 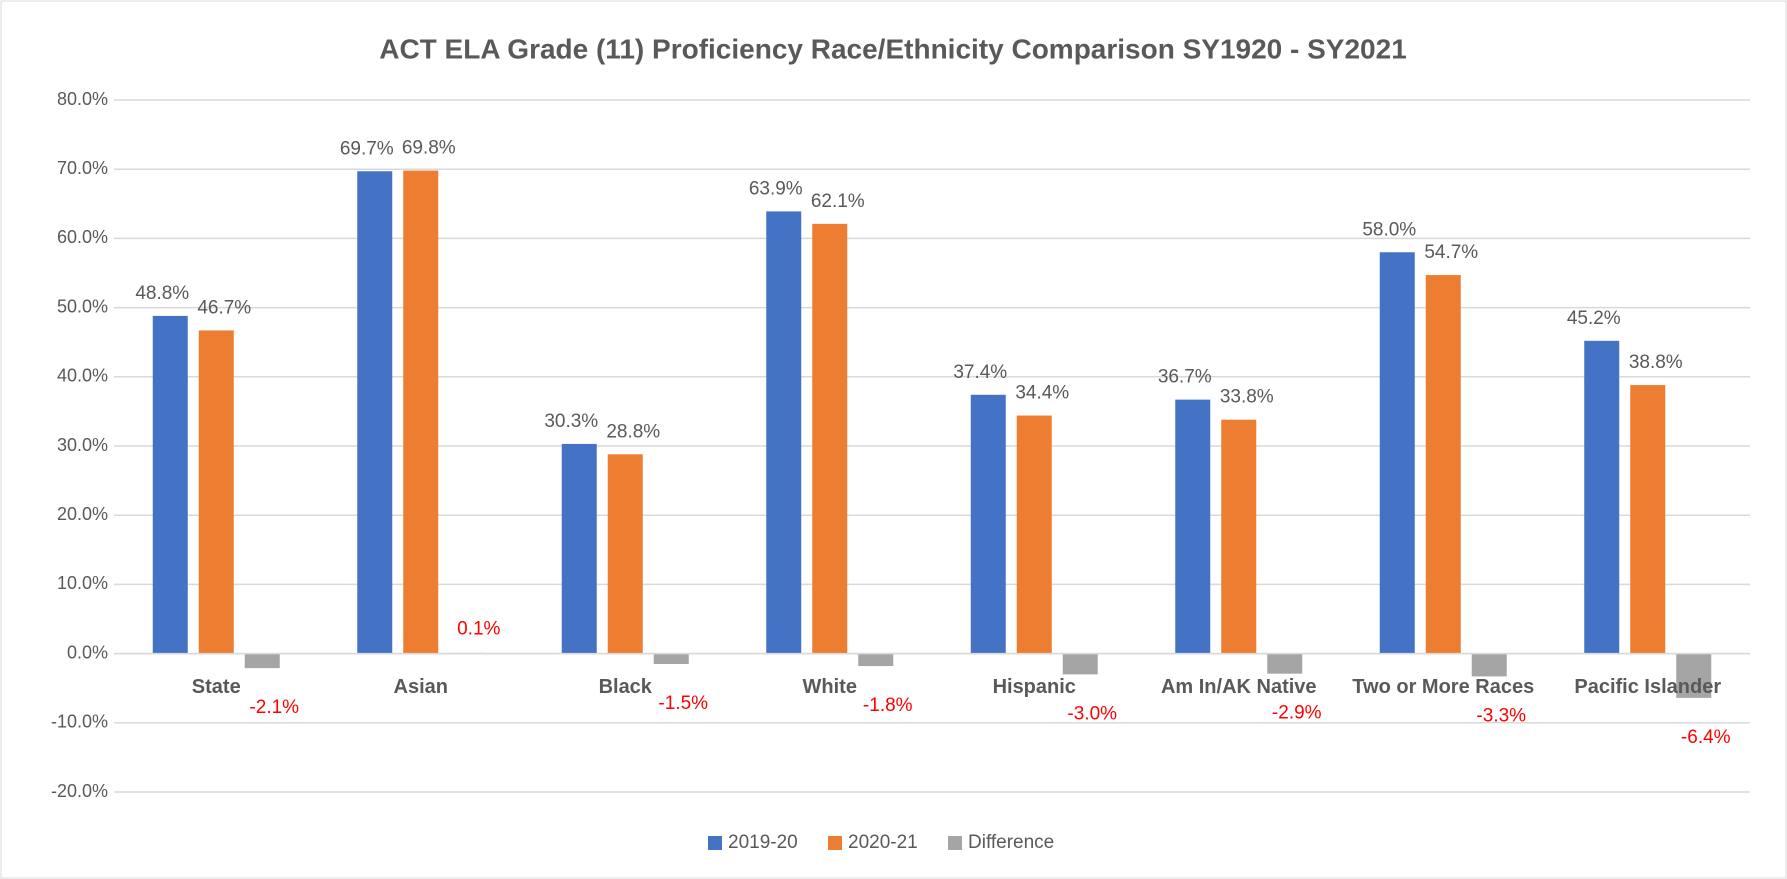 What do you see at coordinates (1247, 397) in the screenshot?
I see `value-label: 33.8%` at bounding box center [1247, 397].